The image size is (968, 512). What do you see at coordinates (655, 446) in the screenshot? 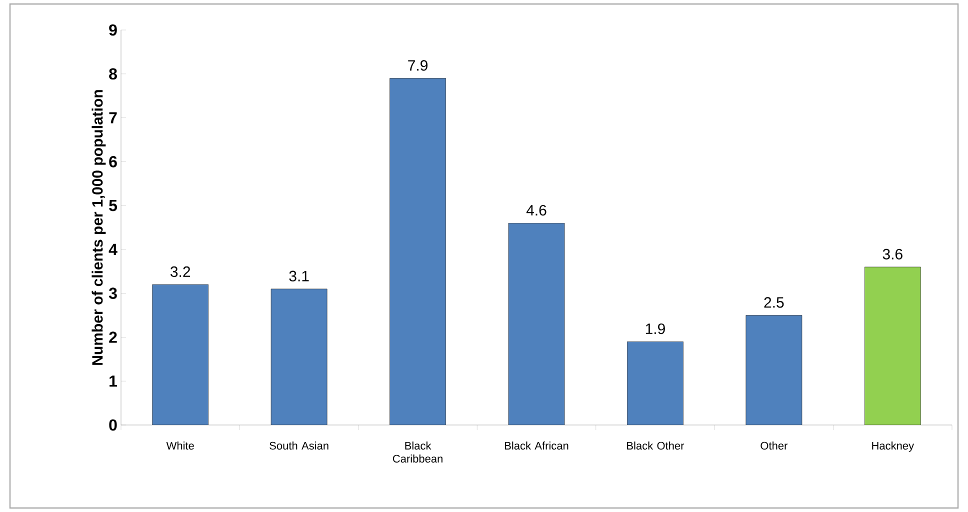
I see `x-tick-label: Black Other` at bounding box center [655, 446].